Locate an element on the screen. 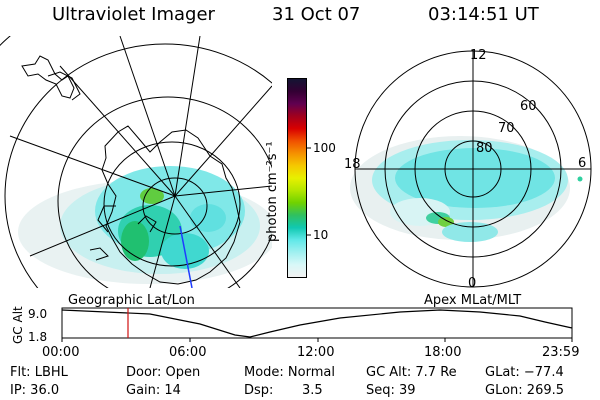 This screenshot has height=400, width=600. altitude-tick-top: 9.0 is located at coordinates (37, 314).